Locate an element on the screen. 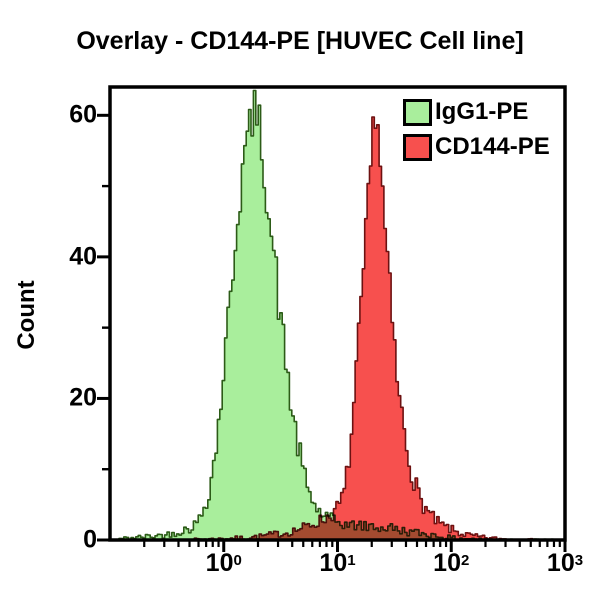  legend-item-igg1-pe: IgG1-PE is located at coordinates (476, 112).